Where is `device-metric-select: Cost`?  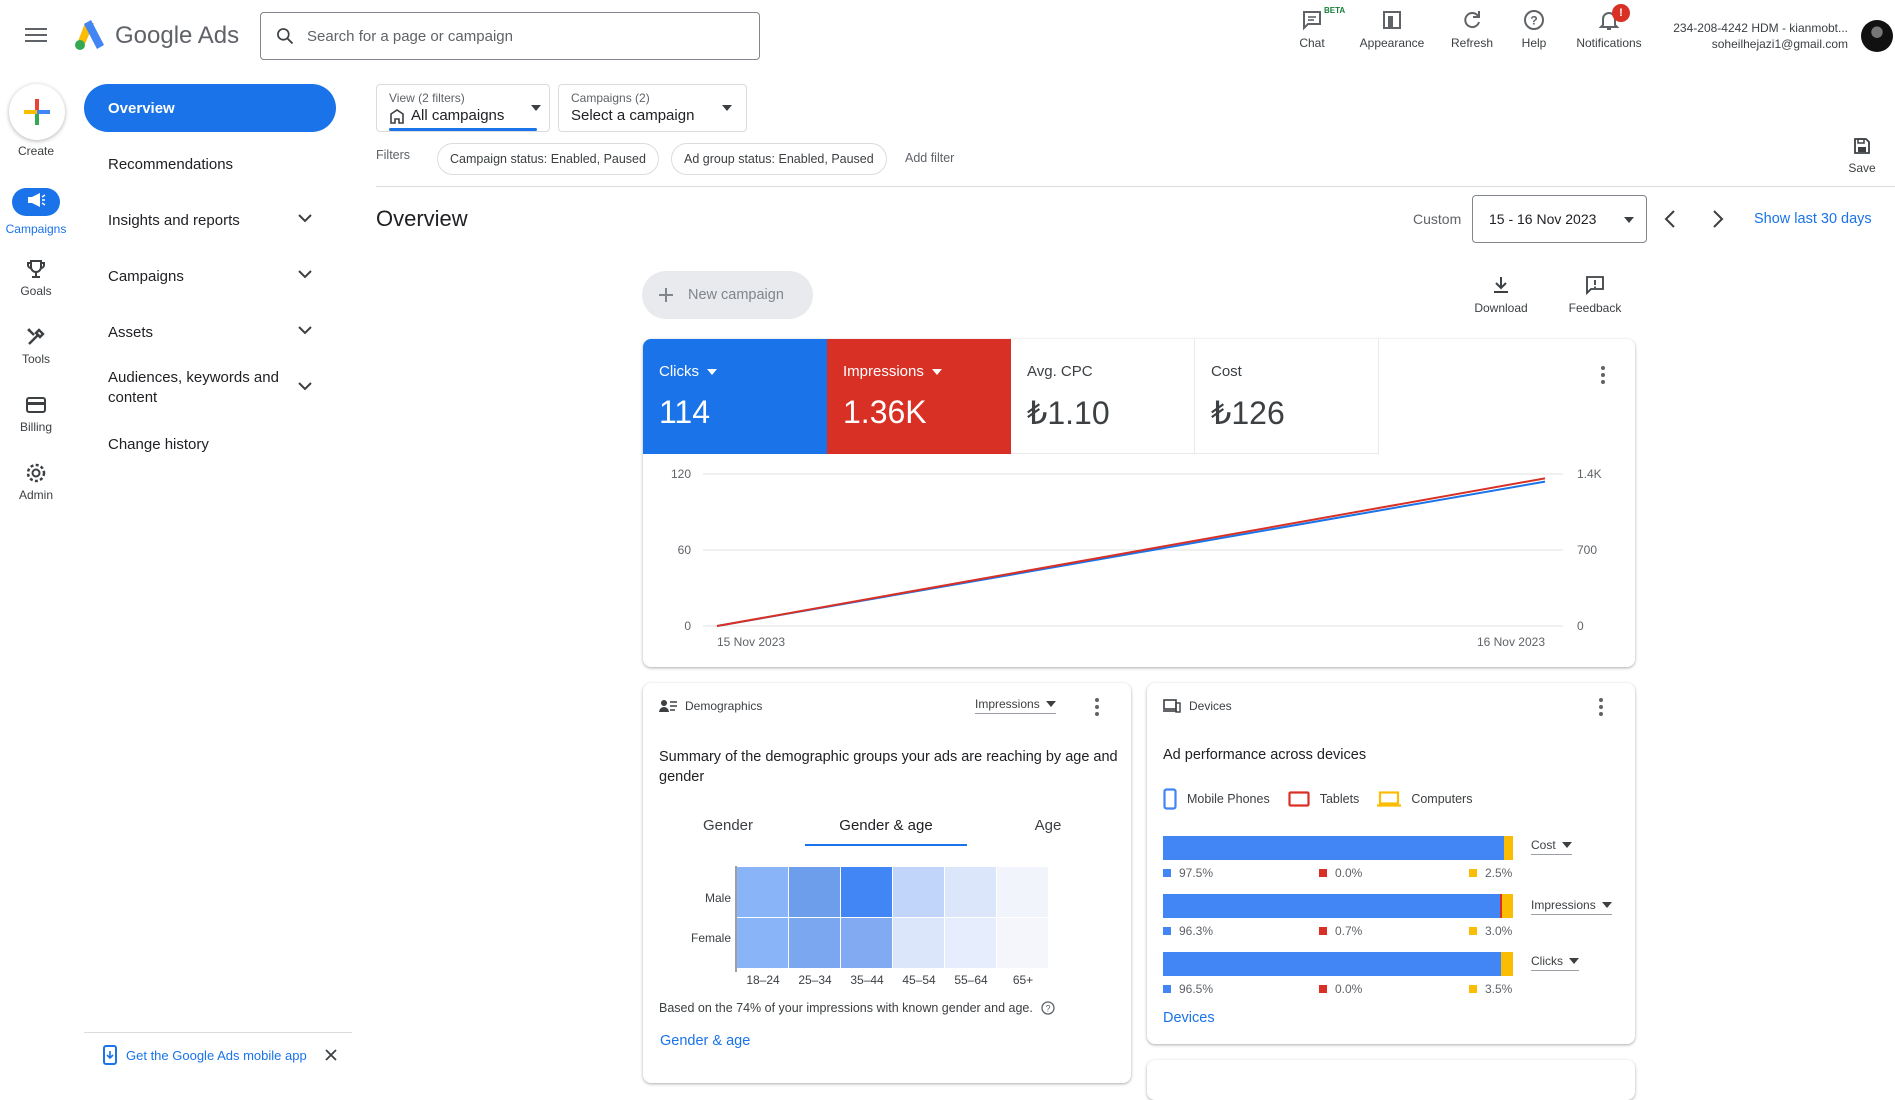
device-metric-select: Cost is located at coordinates (1551, 846).